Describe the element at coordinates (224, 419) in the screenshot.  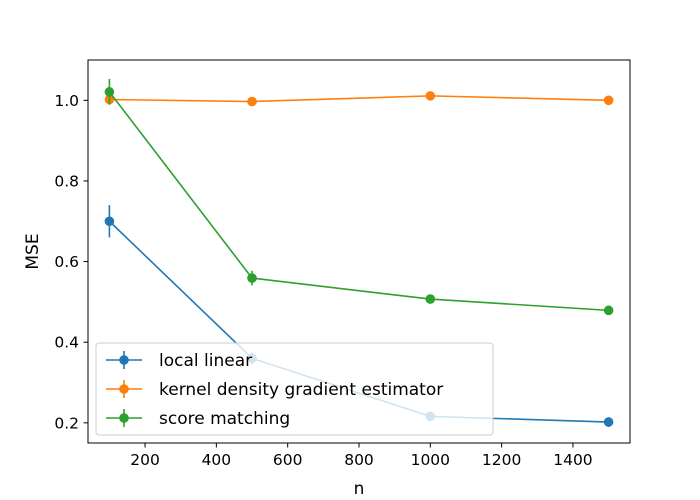
I see `legend-label: score matching` at that location.